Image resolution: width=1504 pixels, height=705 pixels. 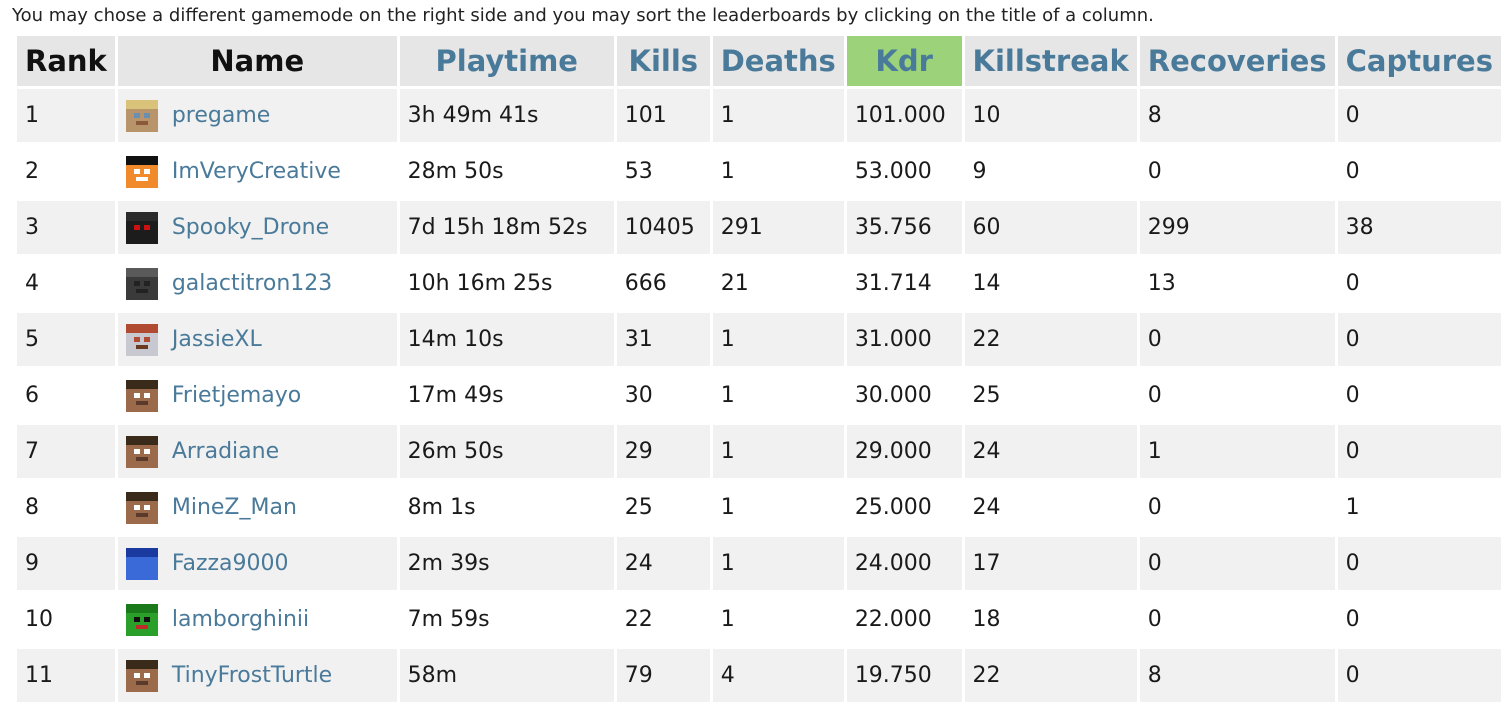 I want to click on cell-kills: 53, so click(x=663, y=171).